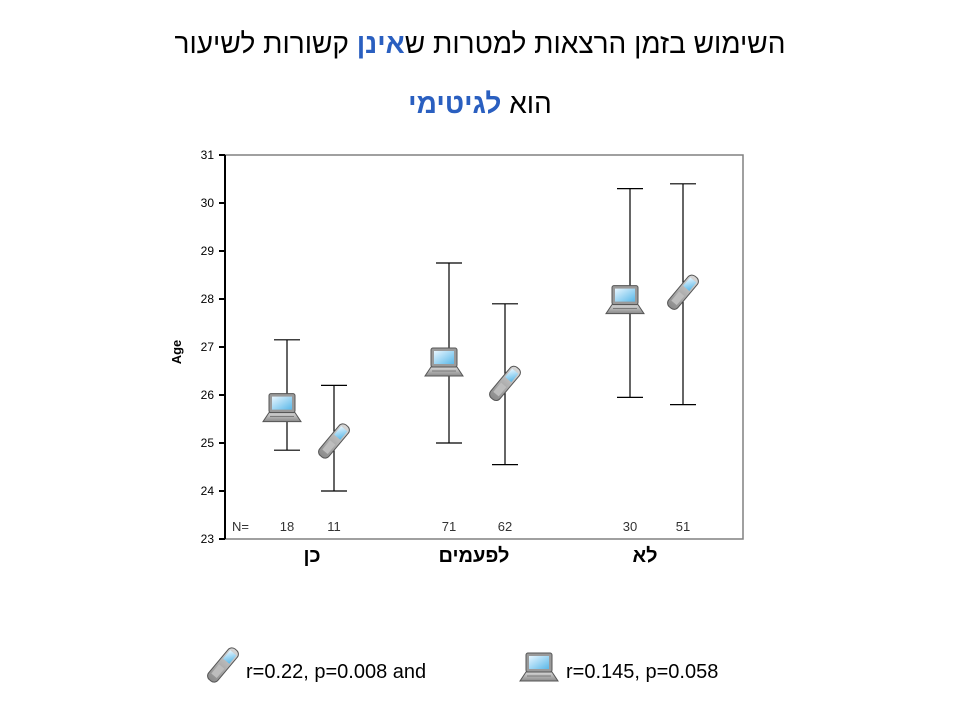 The height and width of the screenshot is (720, 960). Describe the element at coordinates (208, 395) in the screenshot. I see `y-tick-label: 26` at that location.